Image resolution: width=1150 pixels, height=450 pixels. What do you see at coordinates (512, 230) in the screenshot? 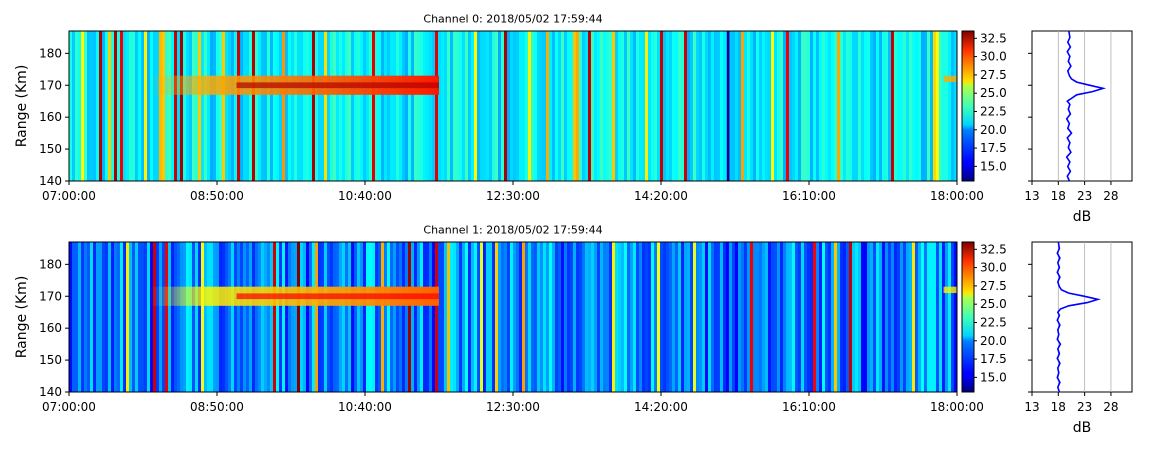
I see `channel-1-title: Channel 1: 2018/05/02 17:59:44` at bounding box center [512, 230].